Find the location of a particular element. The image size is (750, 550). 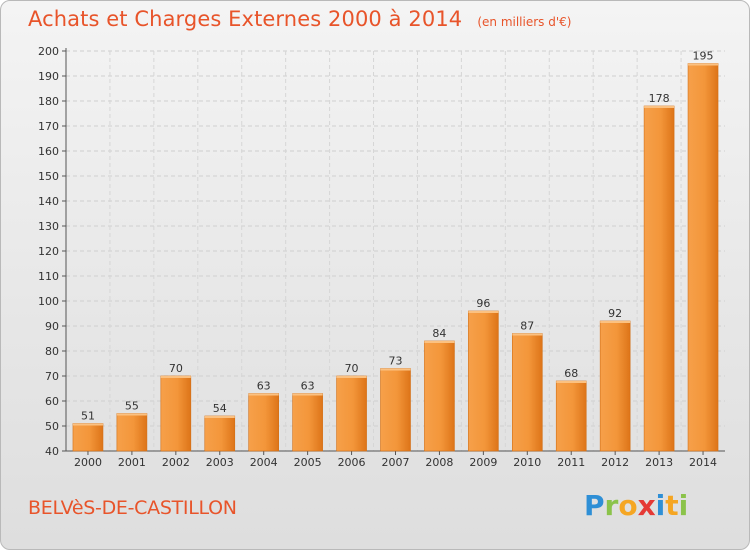

y-tick-label: 130 is located at coordinates (48, 226).